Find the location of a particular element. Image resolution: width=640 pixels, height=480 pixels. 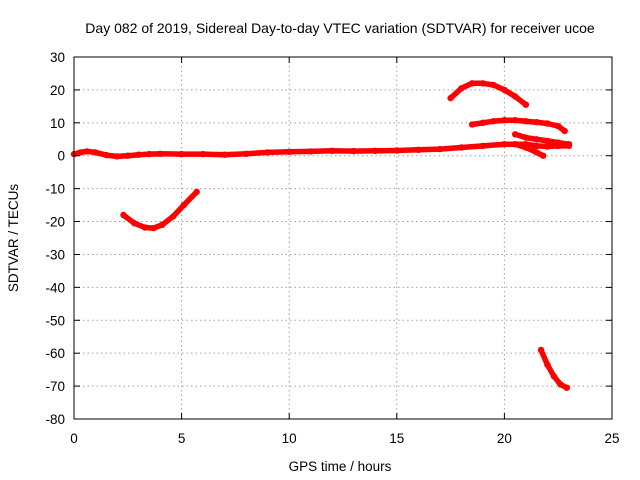

y-tick-label: -30 is located at coordinates (55, 254).